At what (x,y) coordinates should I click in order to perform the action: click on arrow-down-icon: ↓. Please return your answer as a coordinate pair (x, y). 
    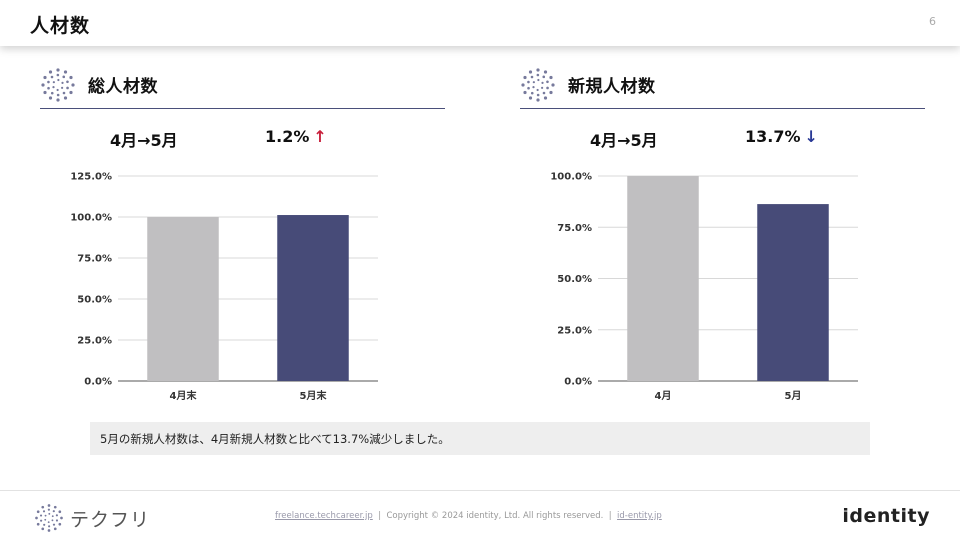
    Looking at the image, I should click on (811, 136).